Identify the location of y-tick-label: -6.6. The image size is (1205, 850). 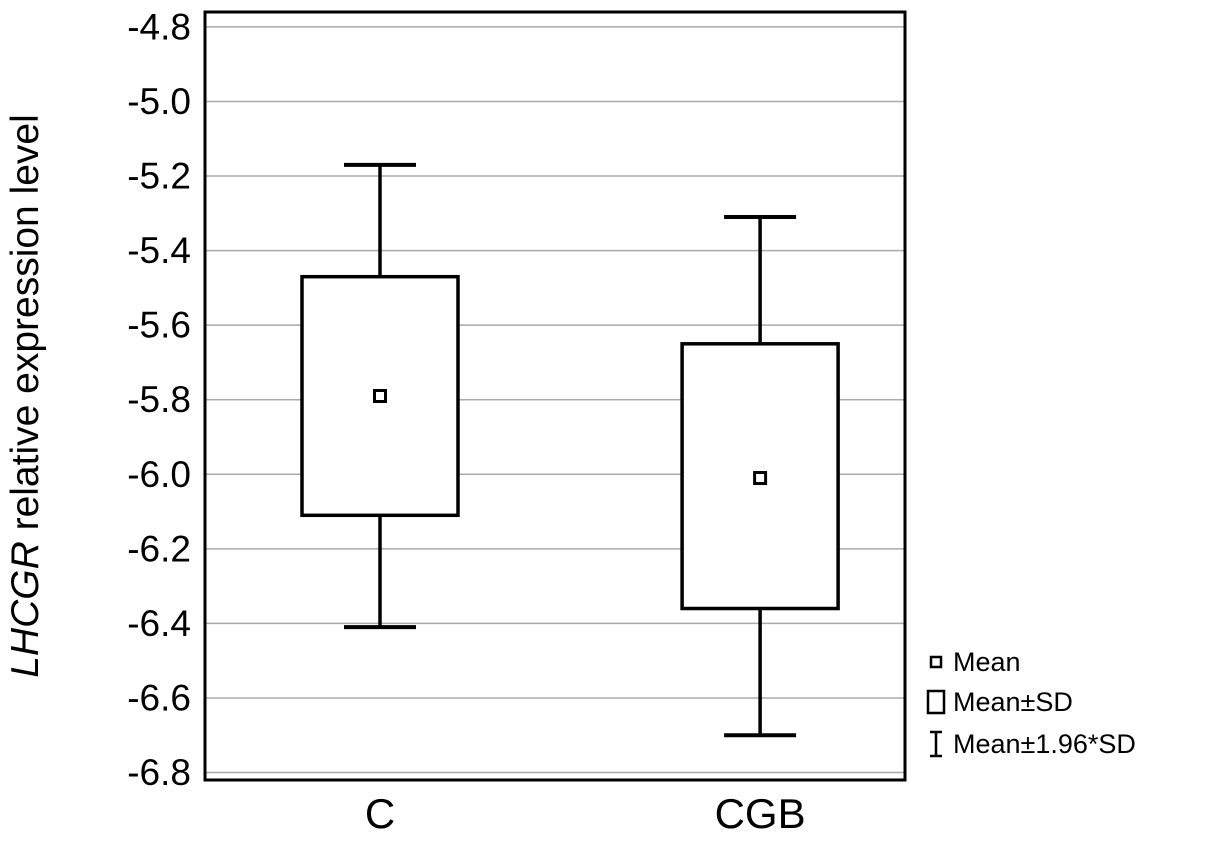
(159, 697).